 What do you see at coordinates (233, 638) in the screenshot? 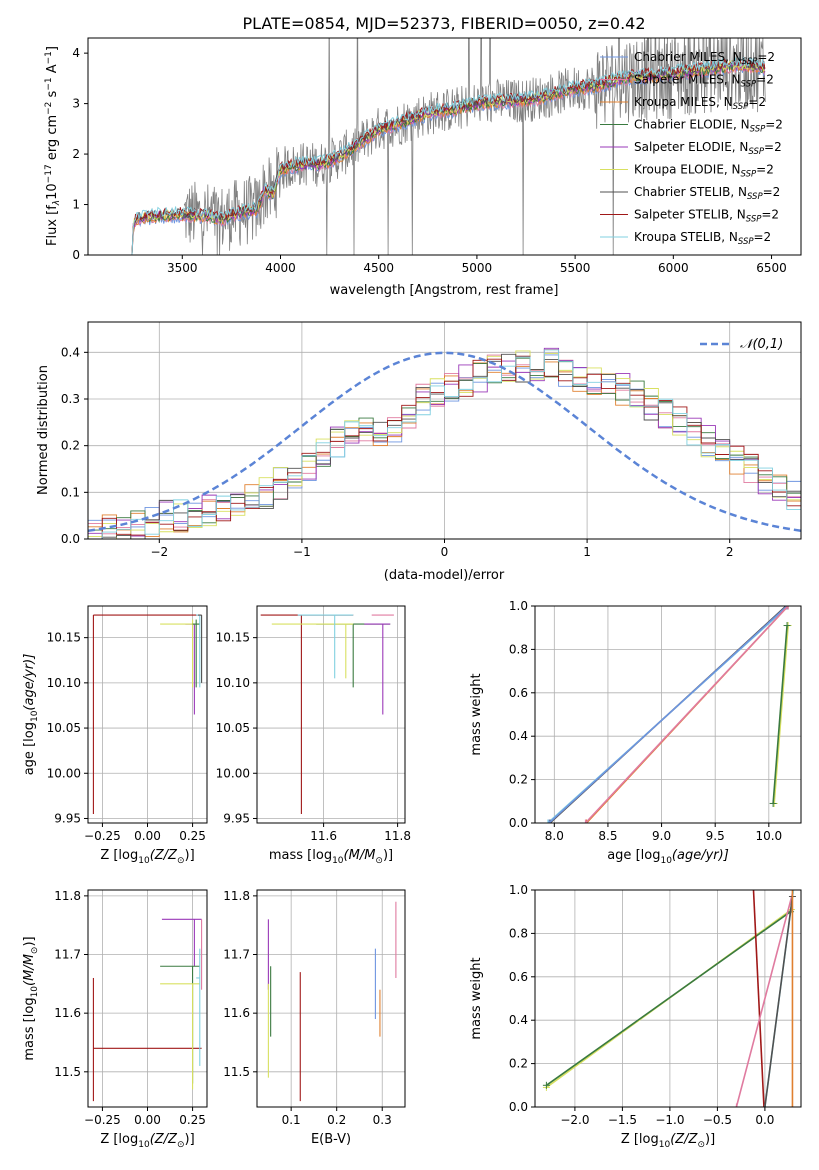
I see `age_vs_mass-ytick-label: 10.15` at bounding box center [233, 638].